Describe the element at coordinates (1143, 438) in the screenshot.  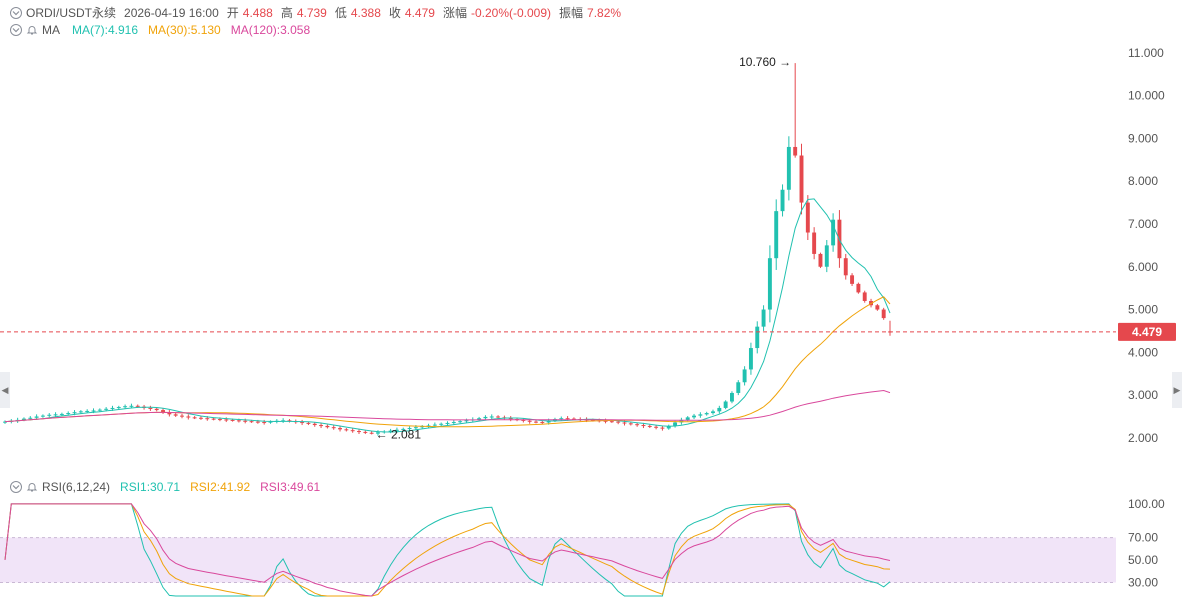
I see `price-axis-tick: 2.000` at that location.